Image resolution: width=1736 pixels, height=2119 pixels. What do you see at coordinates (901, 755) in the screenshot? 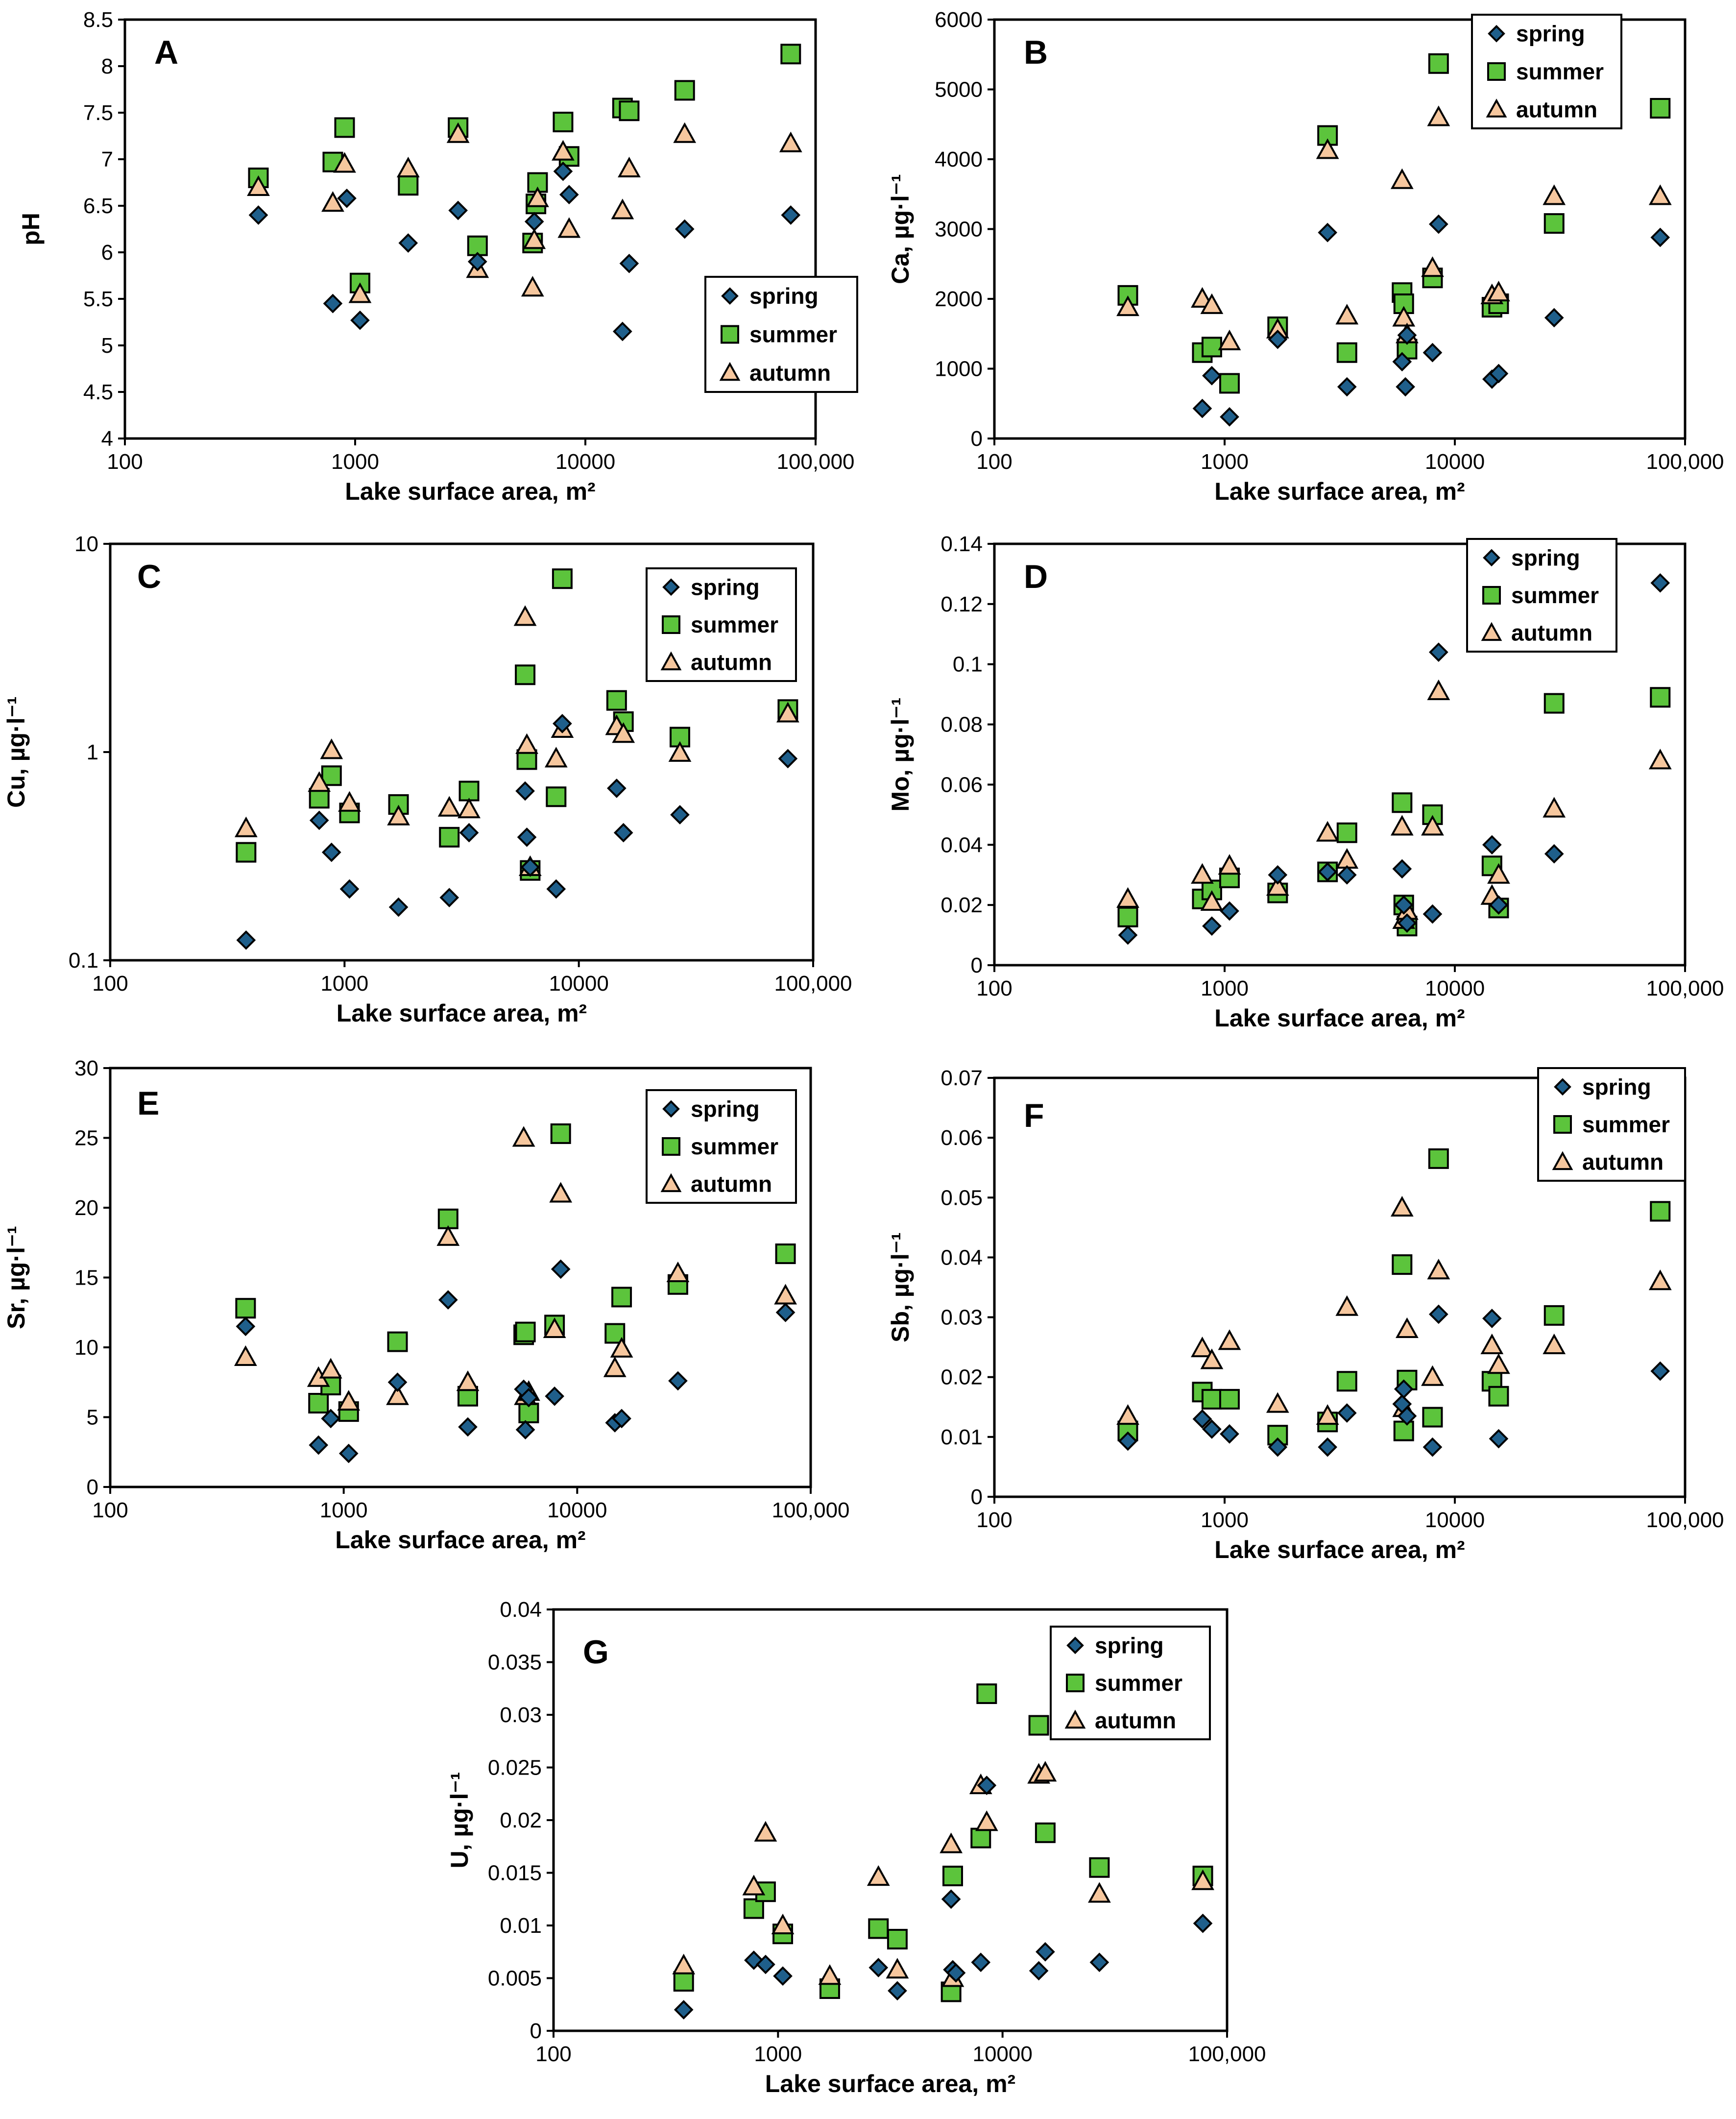
I see `y-axis-label: Mo, µg·l⁻¹` at bounding box center [901, 755].